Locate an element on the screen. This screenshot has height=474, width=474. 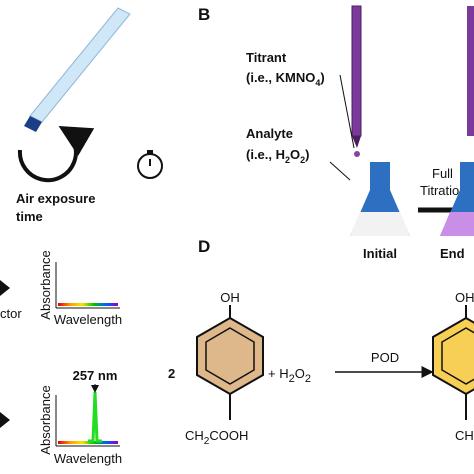
subscript: 4 is located at coordinates (317, 83).